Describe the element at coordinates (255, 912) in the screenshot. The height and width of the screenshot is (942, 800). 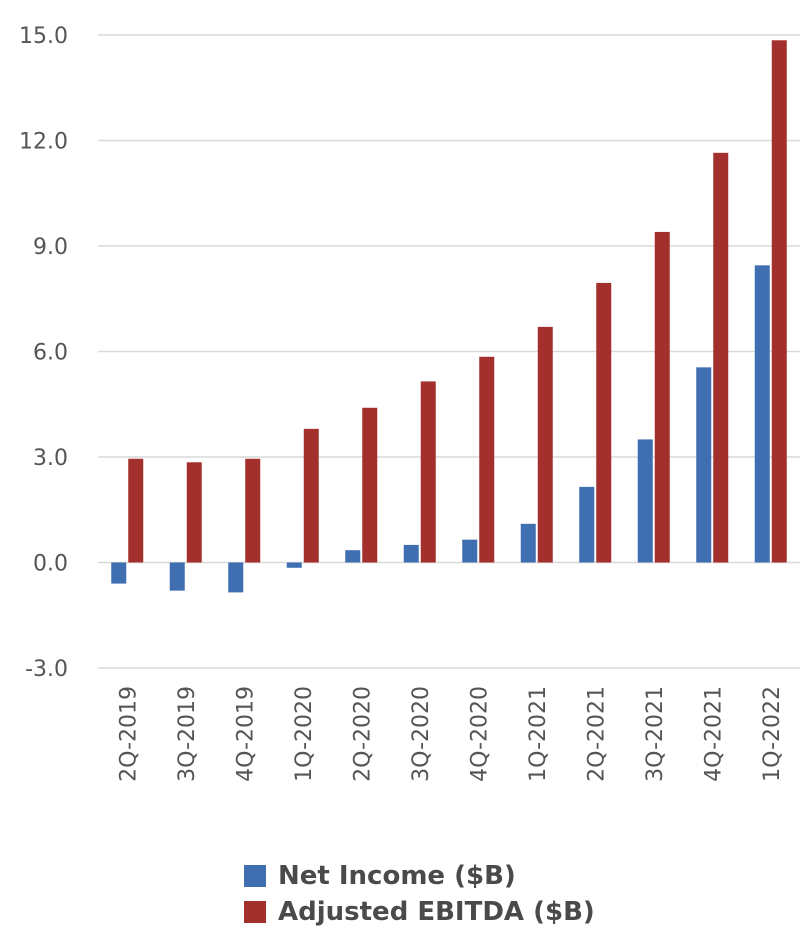
I see `legend-swatch-adjusted-ebitda` at that location.